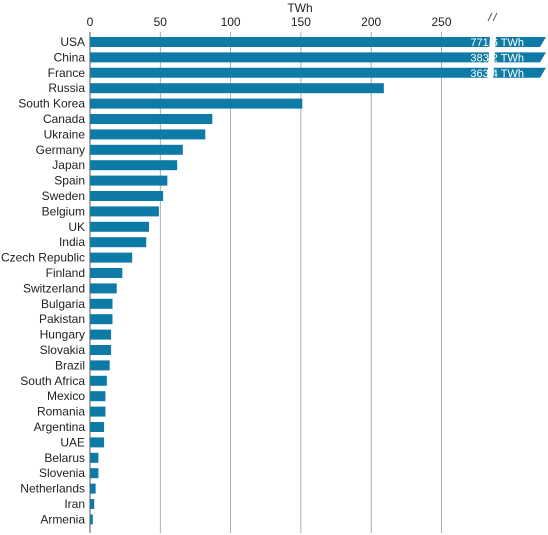 This screenshot has height=535, width=548. What do you see at coordinates (299, 8) in the screenshot?
I see `x-axis-label: TWh` at bounding box center [299, 8].